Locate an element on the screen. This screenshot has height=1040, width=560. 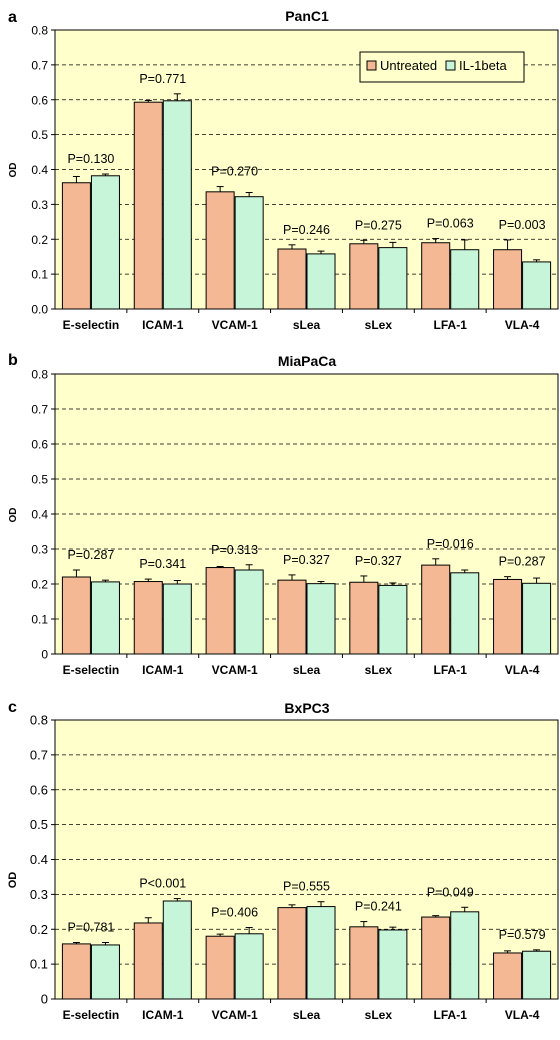
panel-label-c: c is located at coordinates (12, 707).